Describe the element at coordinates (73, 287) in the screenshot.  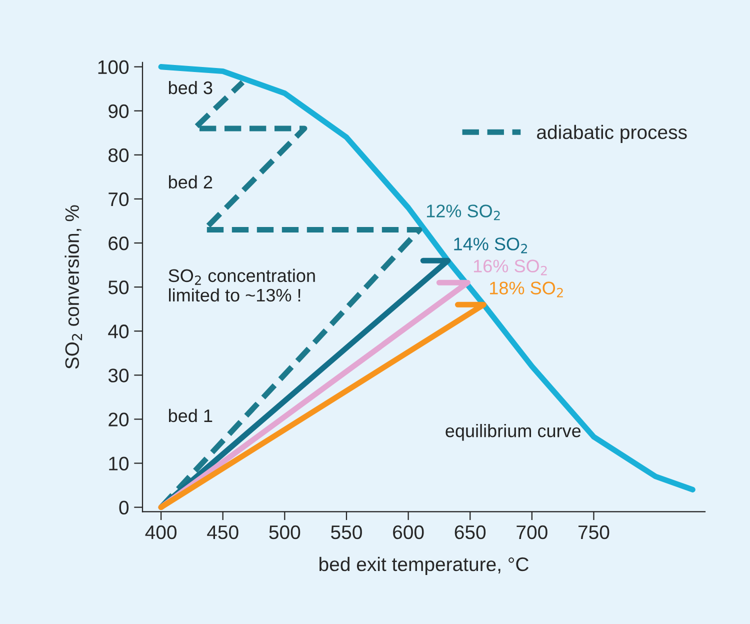
I see `y-axis-title: SO$_{2}$ conversion, %` at that location.